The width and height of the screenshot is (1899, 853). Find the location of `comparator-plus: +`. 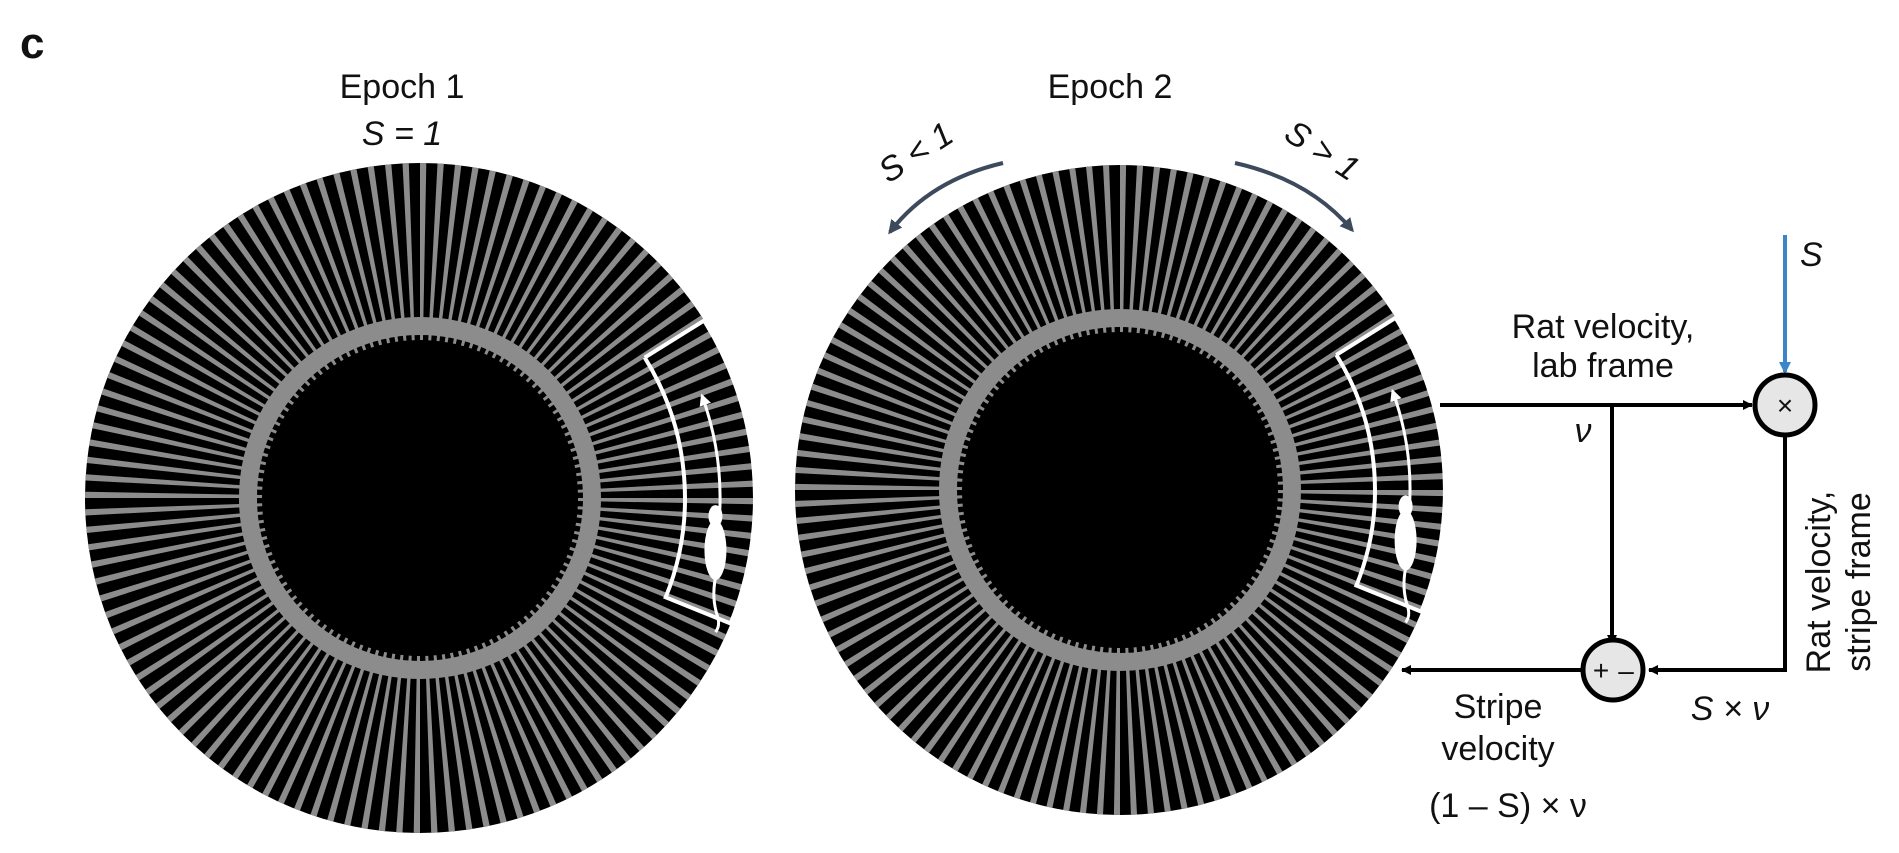

comparator-plus: + is located at coordinates (1601, 670).